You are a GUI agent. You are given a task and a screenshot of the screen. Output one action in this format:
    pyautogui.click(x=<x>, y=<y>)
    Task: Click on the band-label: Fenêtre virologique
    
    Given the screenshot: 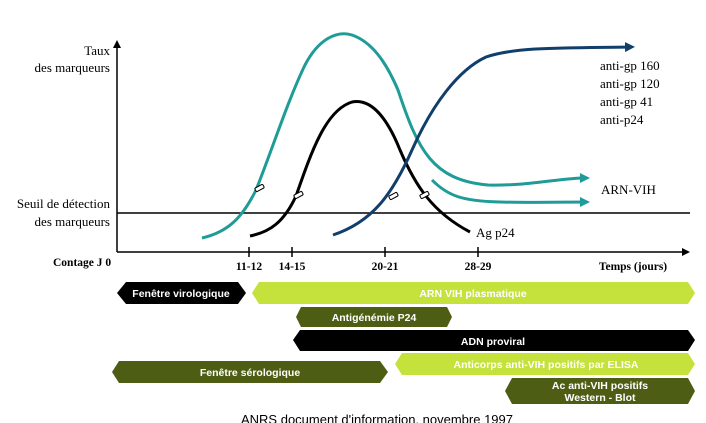 What is the action you would take?
    pyautogui.click(x=181, y=294)
    